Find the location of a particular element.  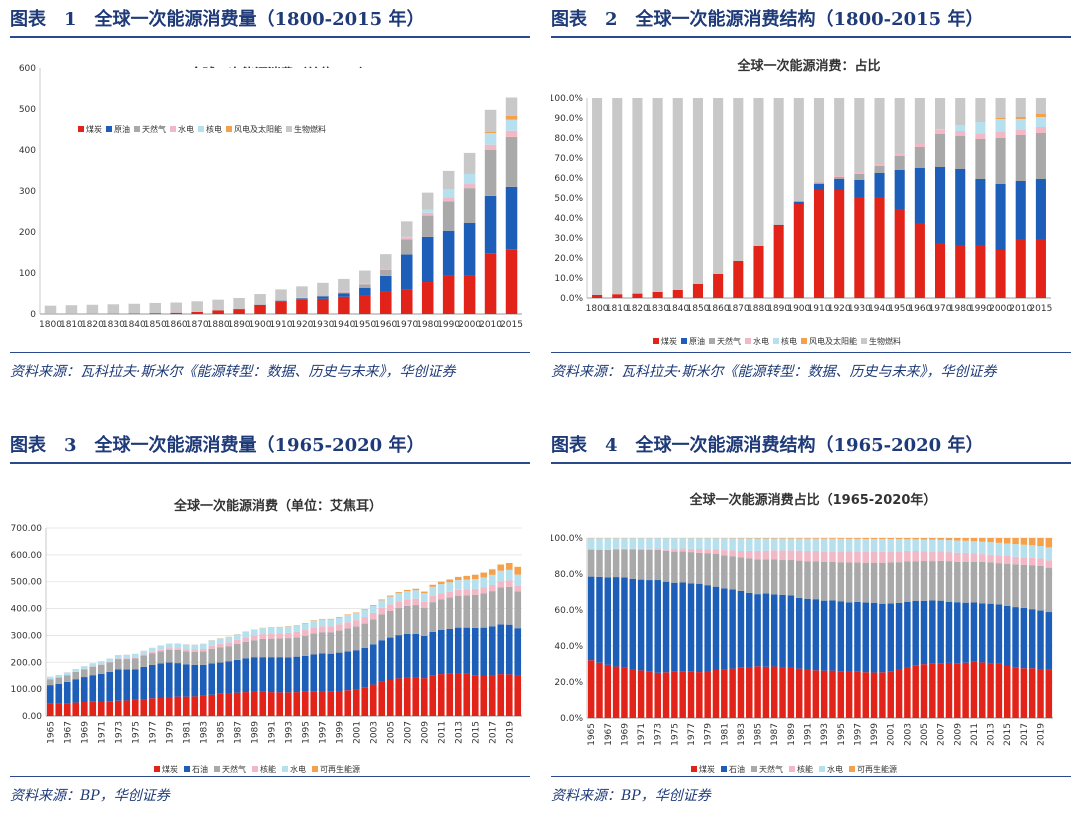

x-tick-label: 1850 is located at coordinates (155, 325).